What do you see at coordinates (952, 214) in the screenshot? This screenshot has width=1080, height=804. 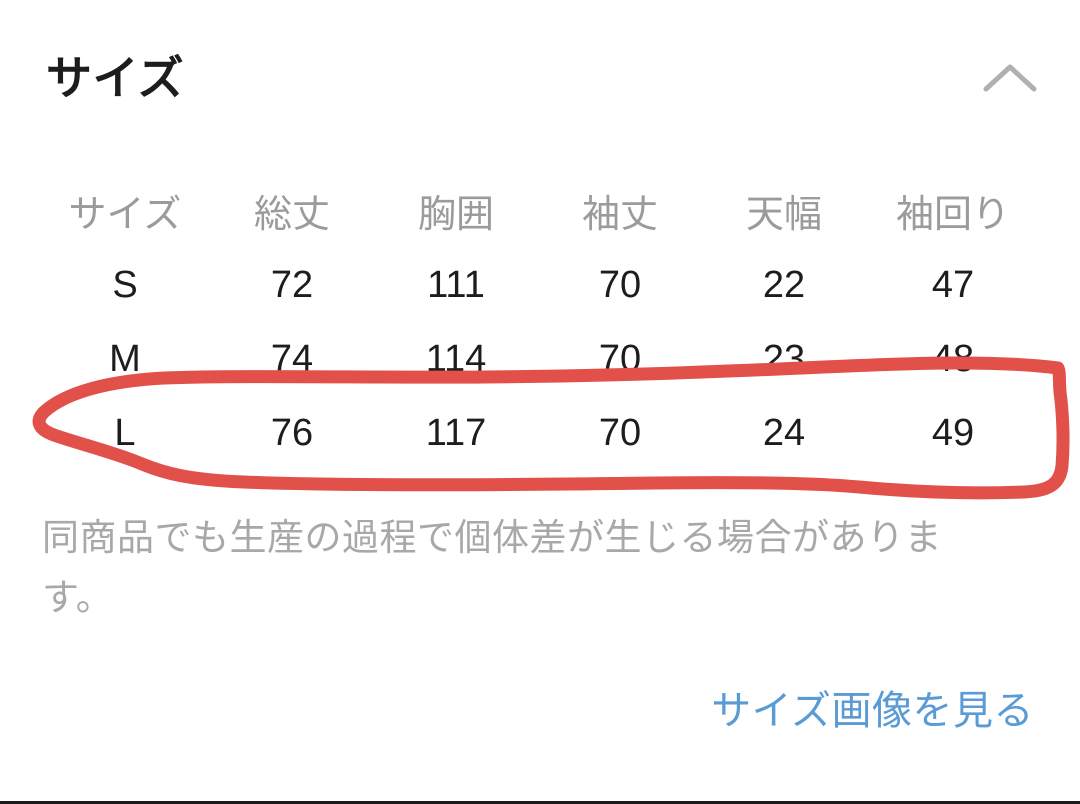 I see `column-header-armhole: 袖回り` at bounding box center [952, 214].